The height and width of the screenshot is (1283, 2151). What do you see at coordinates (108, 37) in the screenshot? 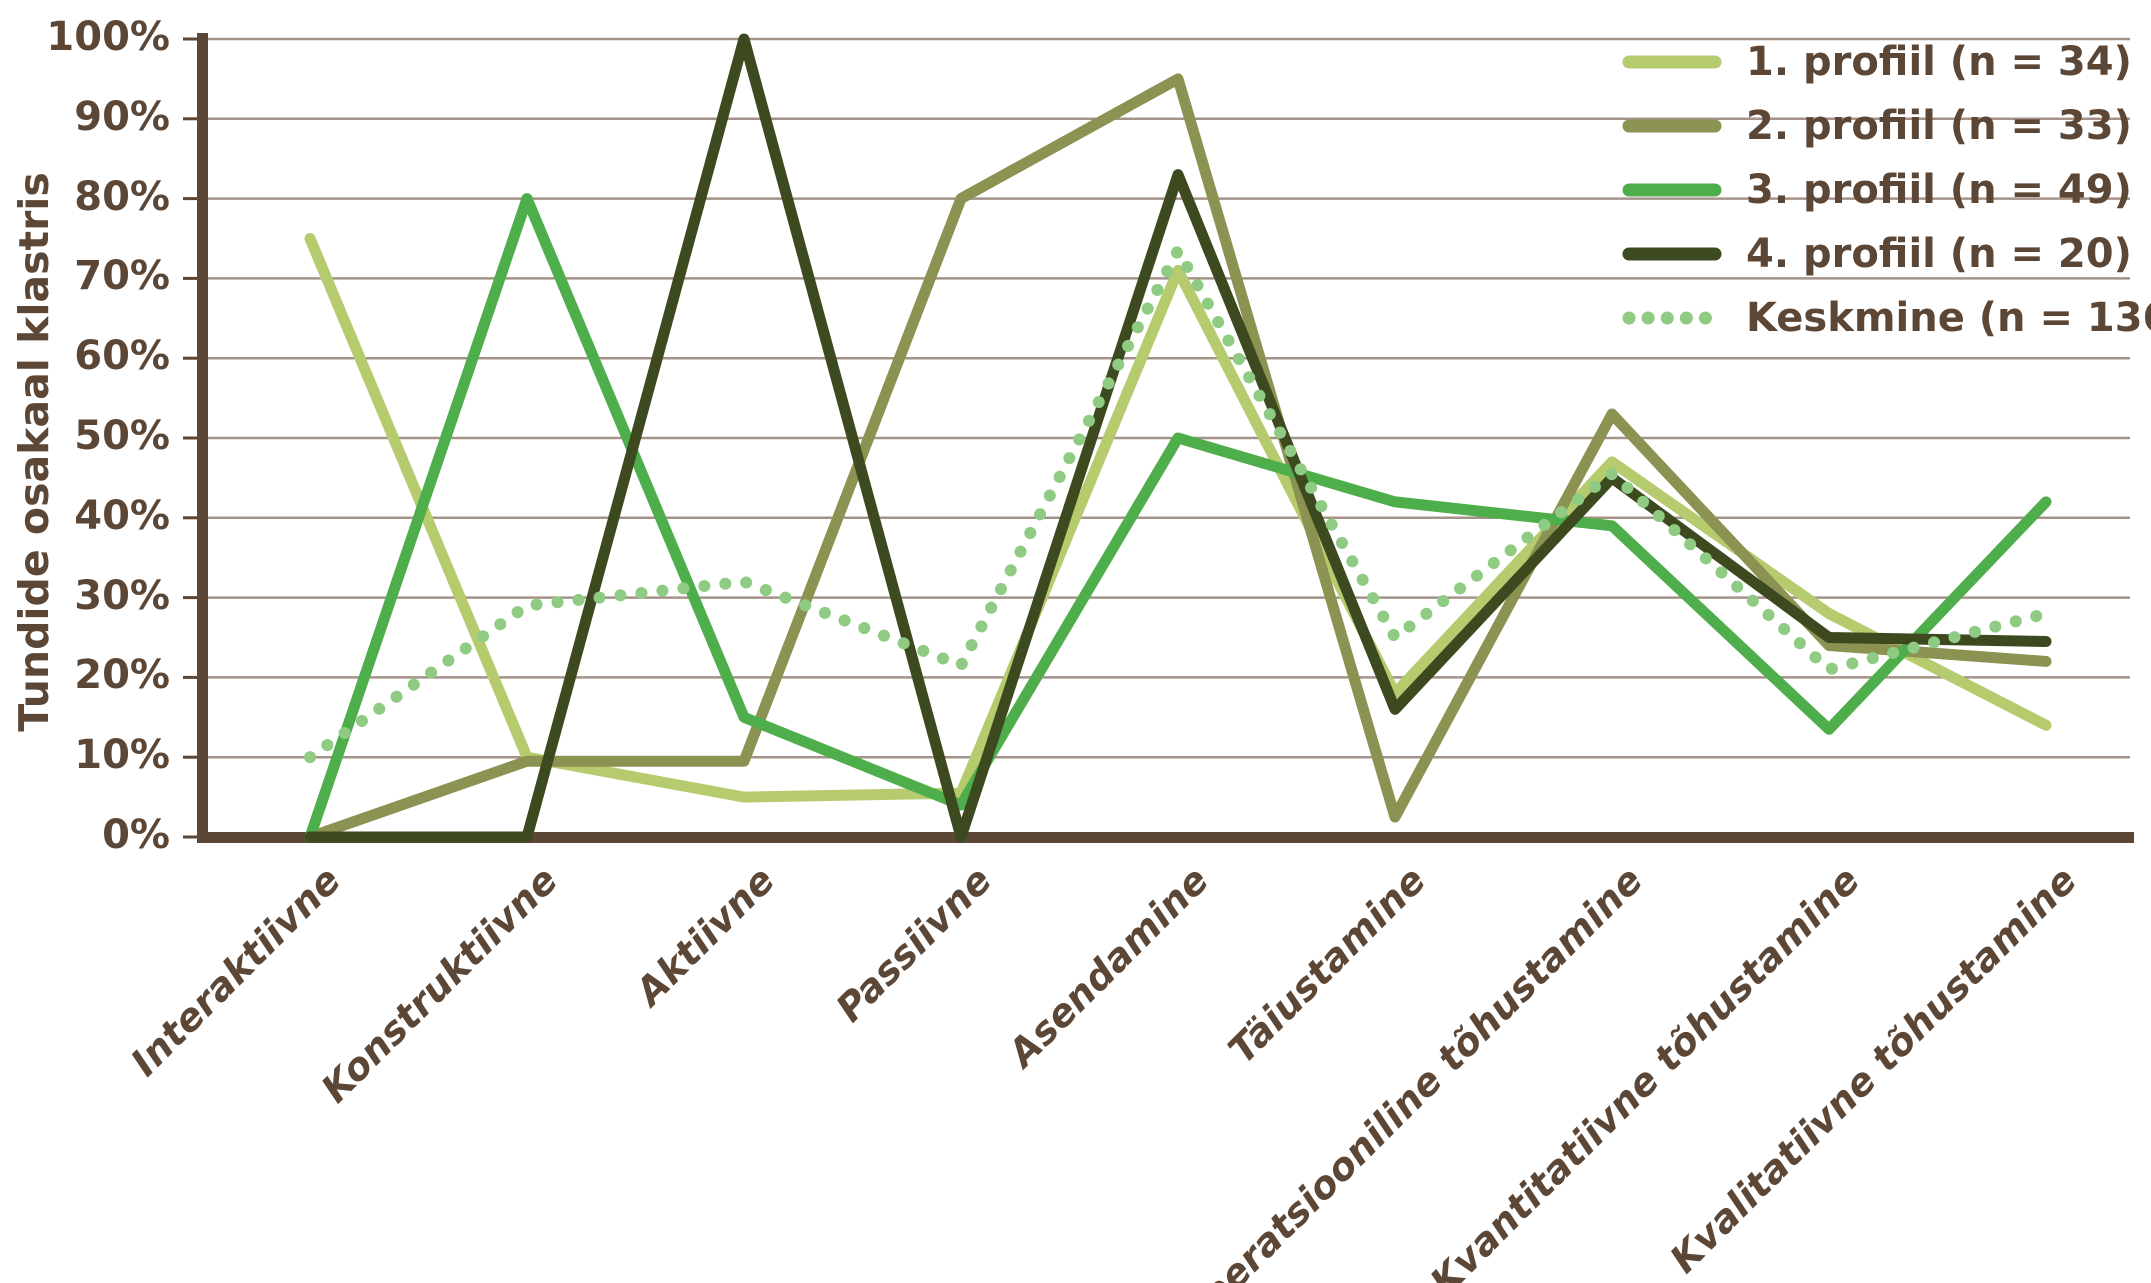
I see `y-tick-label: 100%` at bounding box center [108, 37].